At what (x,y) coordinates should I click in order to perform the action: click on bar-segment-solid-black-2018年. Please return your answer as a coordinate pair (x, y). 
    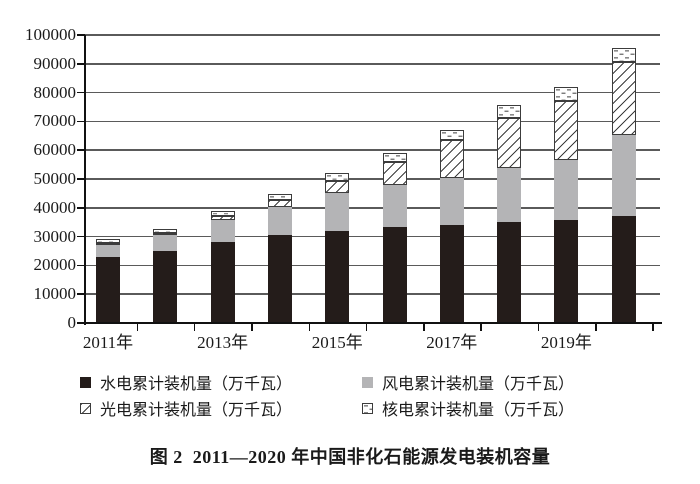
    Looking at the image, I should click on (509, 272).